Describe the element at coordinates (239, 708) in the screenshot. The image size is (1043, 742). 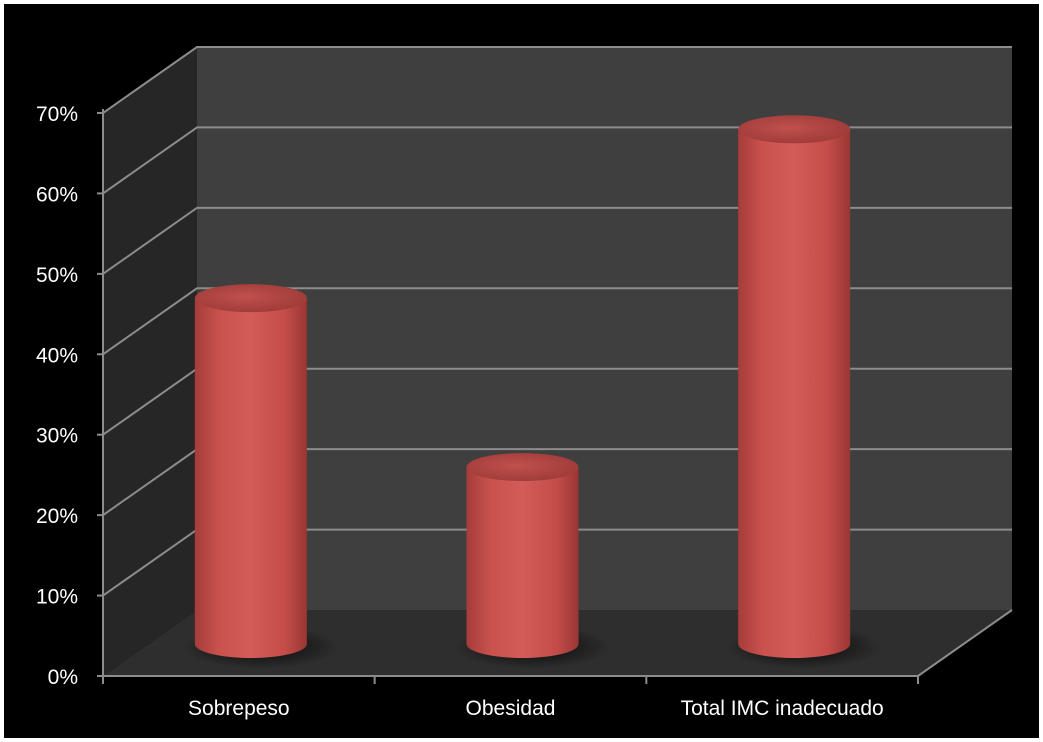
I see `x-category-label: Sobrepeso` at that location.